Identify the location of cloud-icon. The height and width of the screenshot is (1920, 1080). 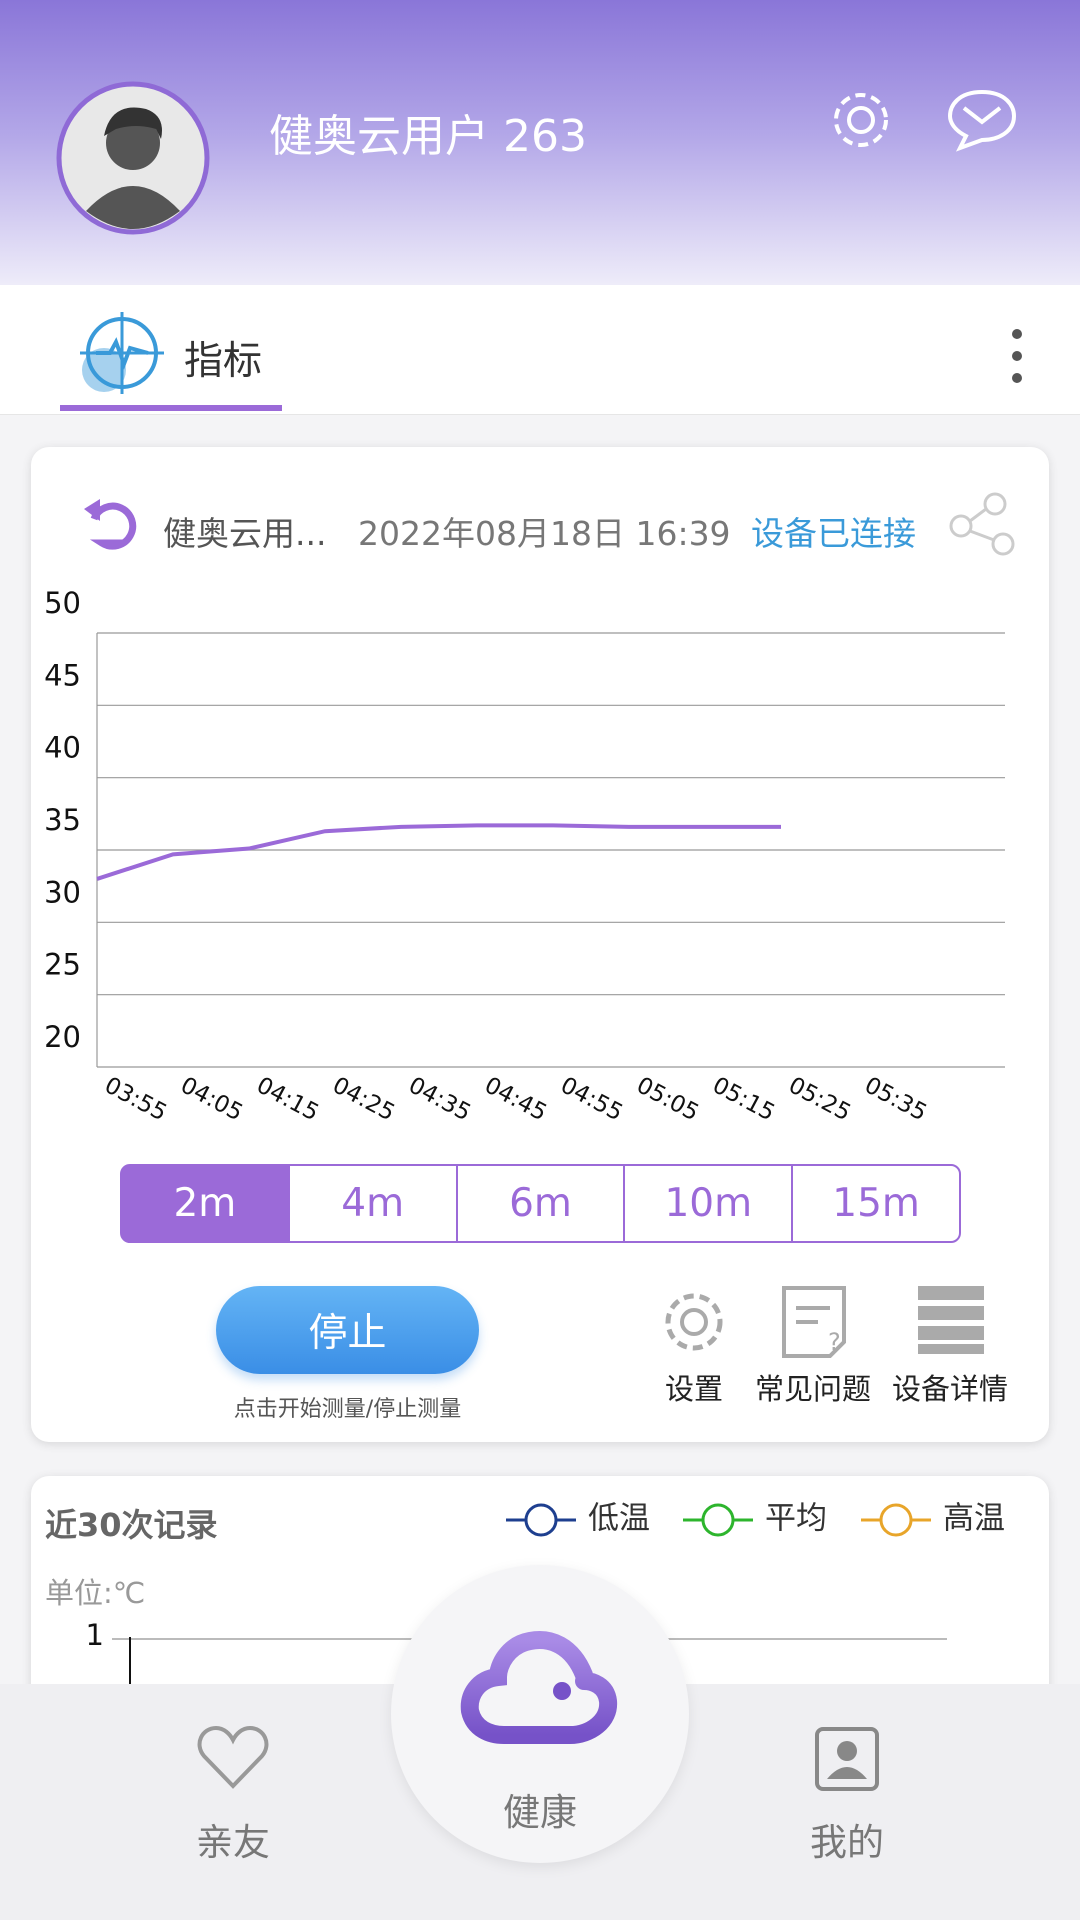
(540, 1690).